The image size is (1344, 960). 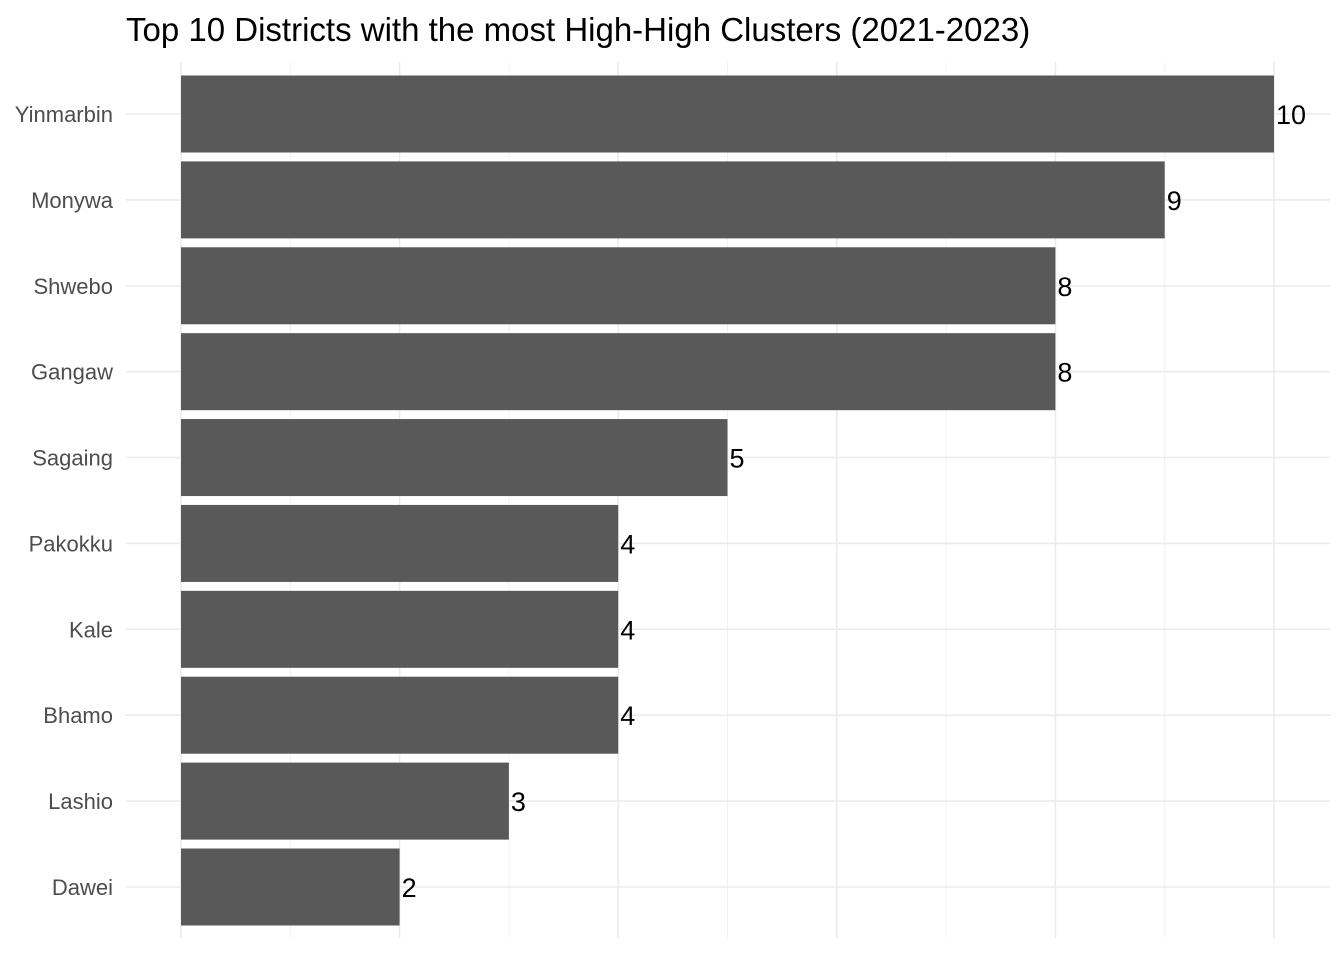 I want to click on category-label: Yinmarbin, so click(x=64, y=114).